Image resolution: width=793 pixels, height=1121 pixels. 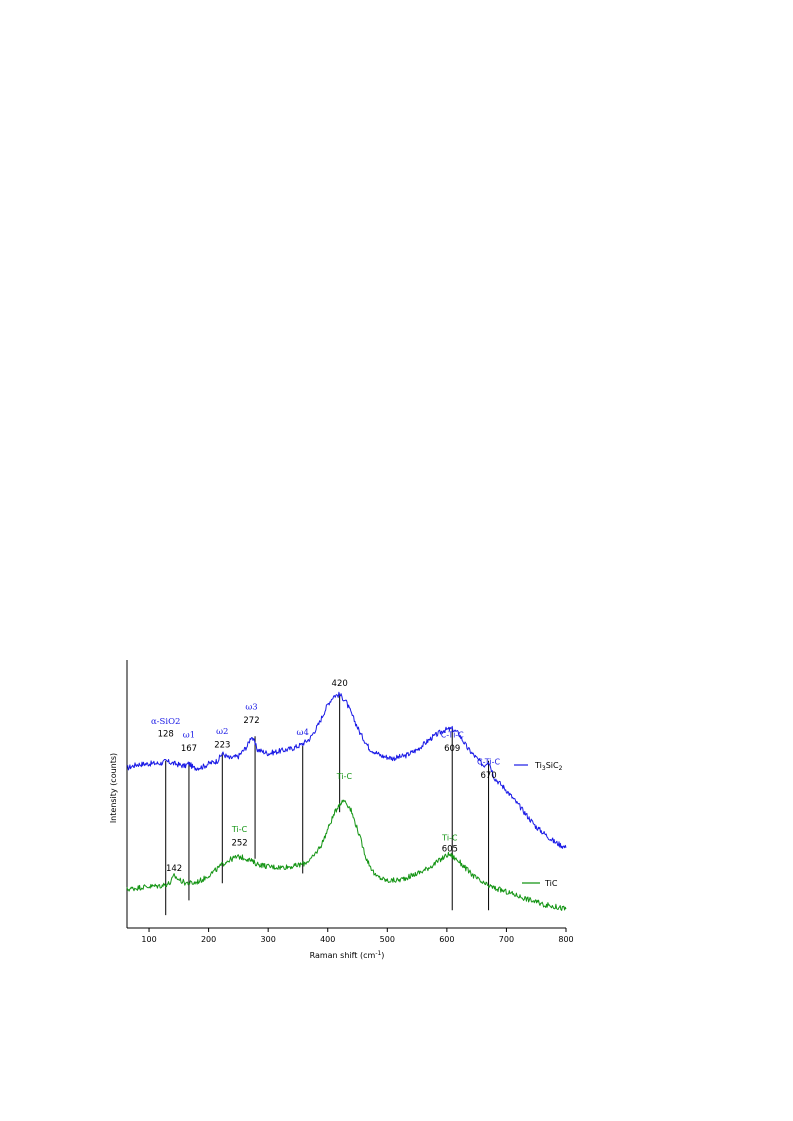 What do you see at coordinates (340, 684) in the screenshot?
I see `peak-value: 420` at bounding box center [340, 684].